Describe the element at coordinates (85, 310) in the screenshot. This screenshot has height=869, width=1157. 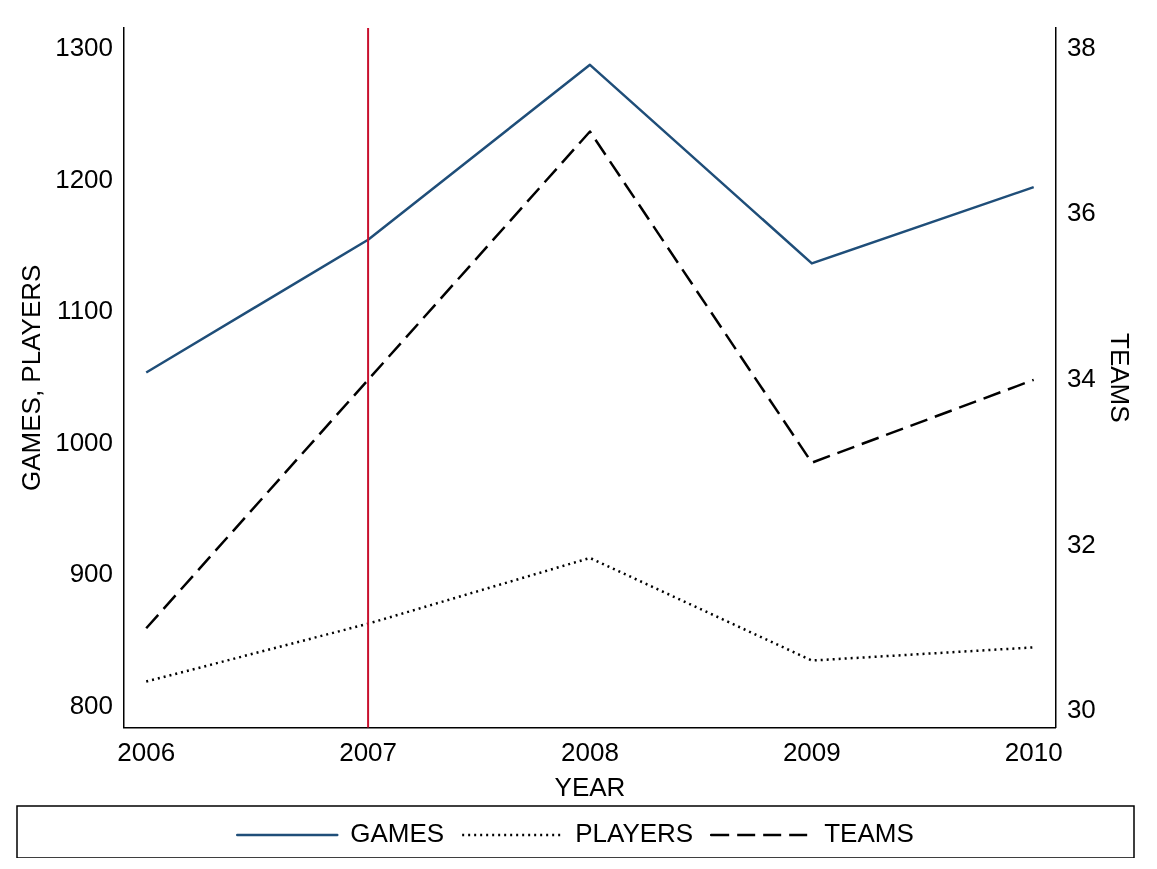
I see `y-tick-label: 1100` at that location.